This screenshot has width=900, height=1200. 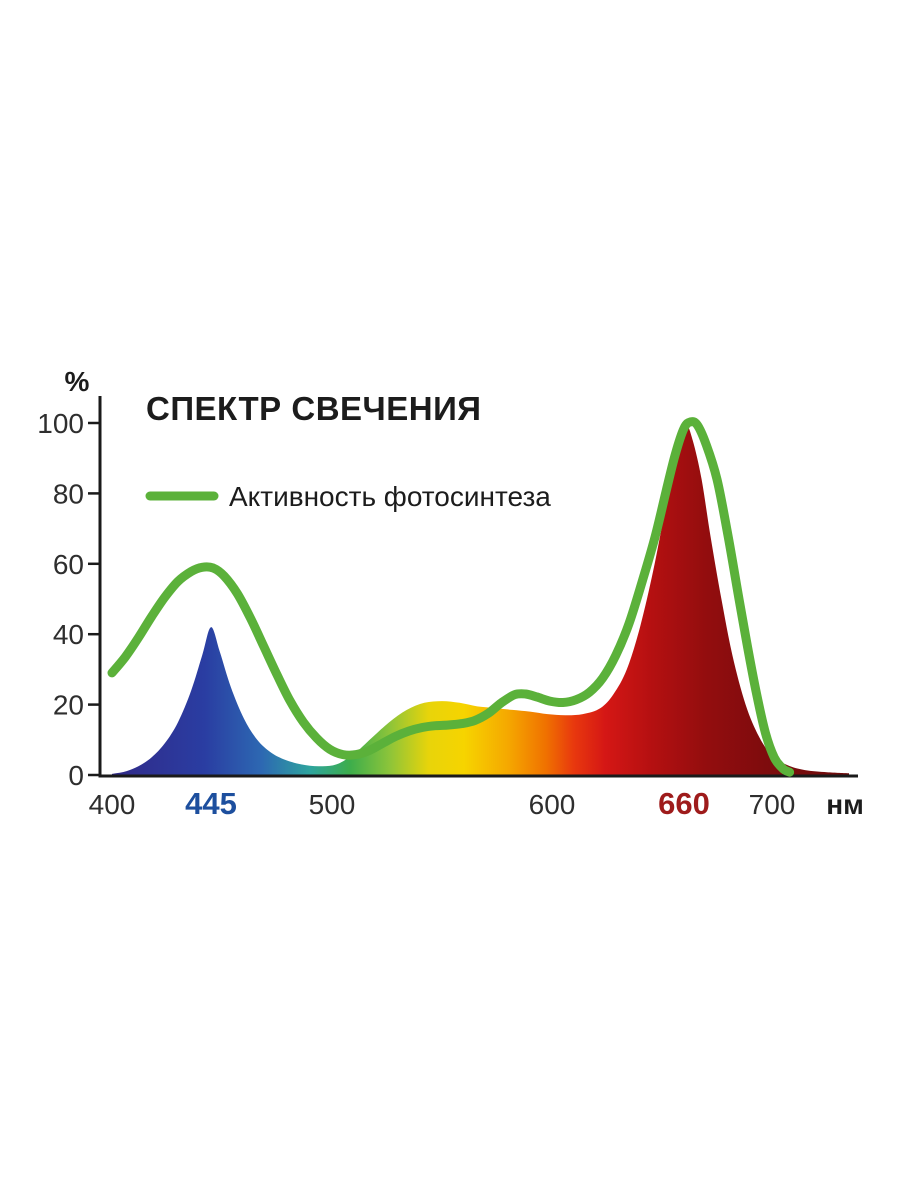 What do you see at coordinates (76, 775) in the screenshot?
I see `y-tick-label: 0` at bounding box center [76, 775].